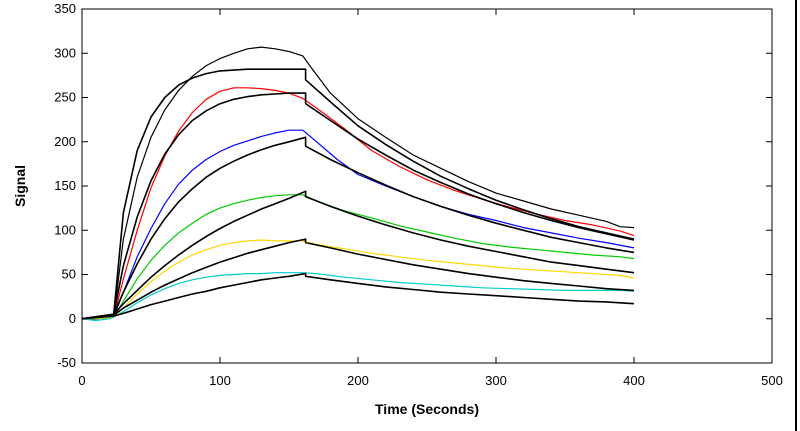  I want to click on y-tick-label: -50, so click(66, 362).